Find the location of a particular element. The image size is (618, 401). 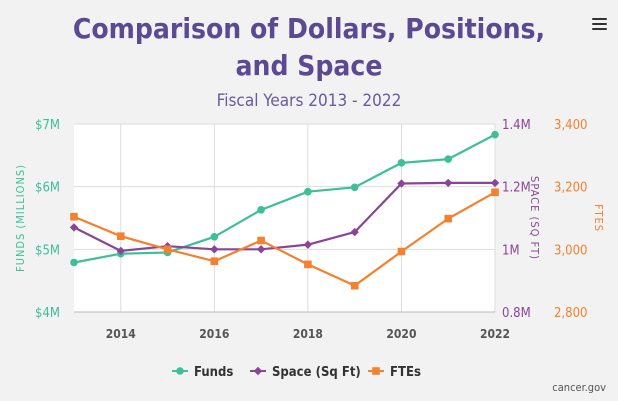

x-tick-label: 2018 is located at coordinates (308, 334).